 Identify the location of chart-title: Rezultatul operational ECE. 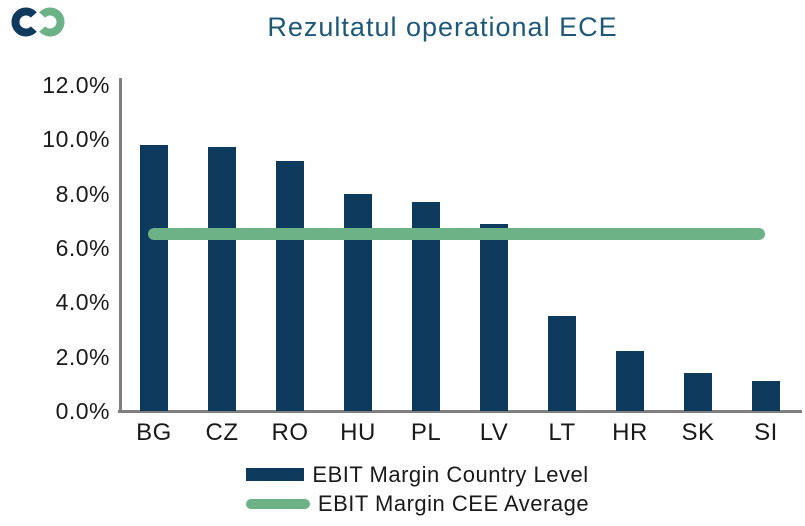
(442, 27).